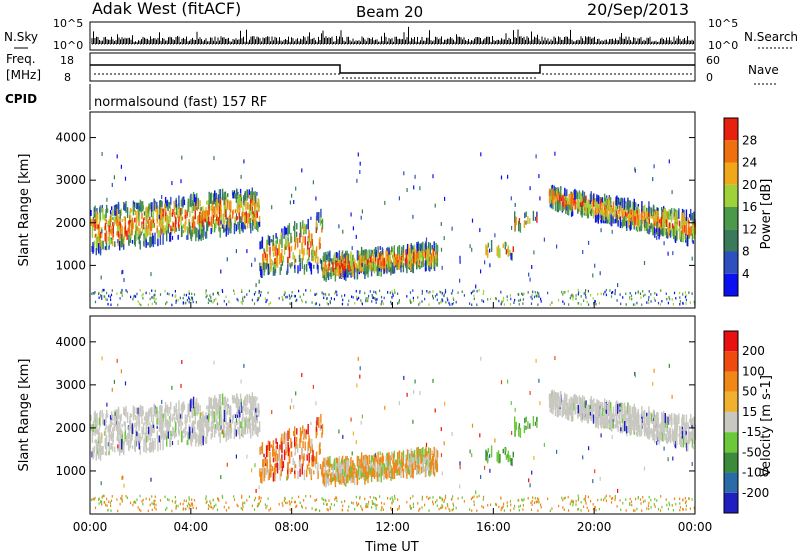  Describe the element at coordinates (731, 207) in the screenshot. I see `colorbar-frame` at that location.